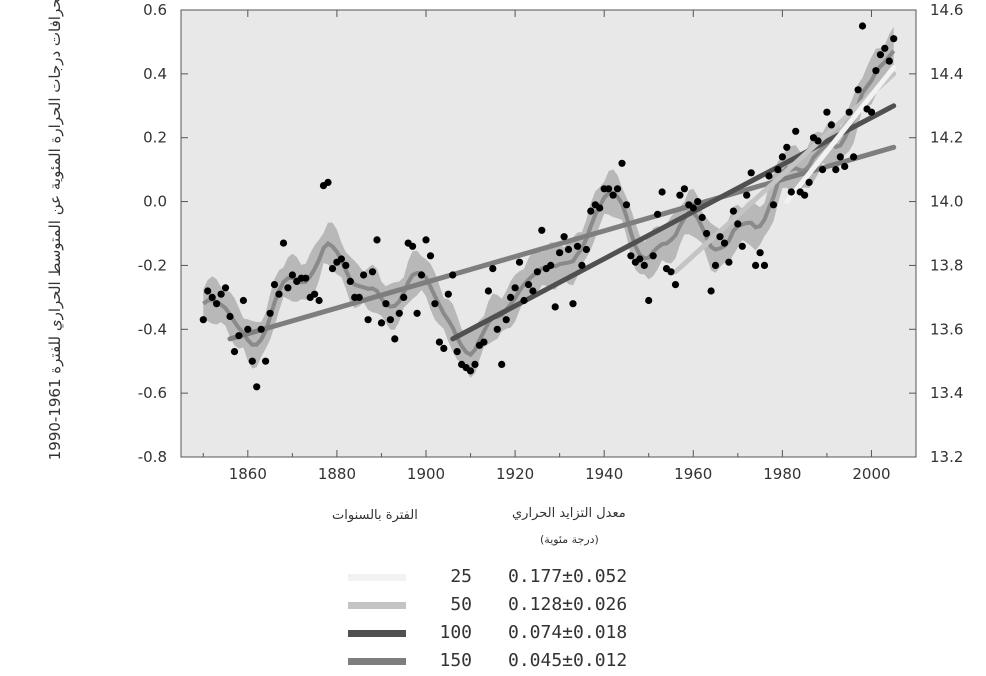 This screenshot has height=676, width=986. Describe the element at coordinates (693, 474) in the screenshot. I see `x-tick-label: 1960` at that location.